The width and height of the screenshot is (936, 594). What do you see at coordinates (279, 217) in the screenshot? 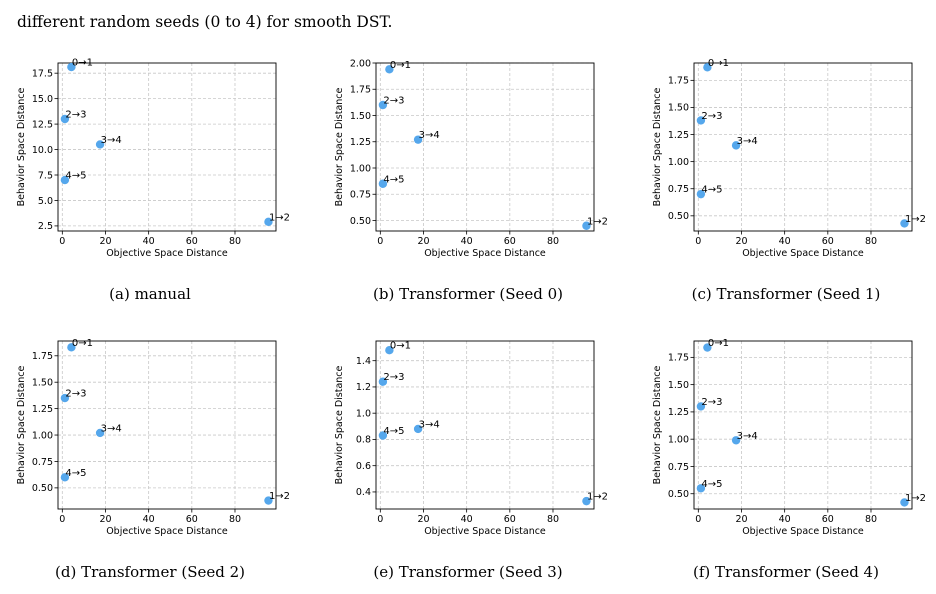
I see `chart-0-point-label-4: 1→2` at bounding box center [279, 217].